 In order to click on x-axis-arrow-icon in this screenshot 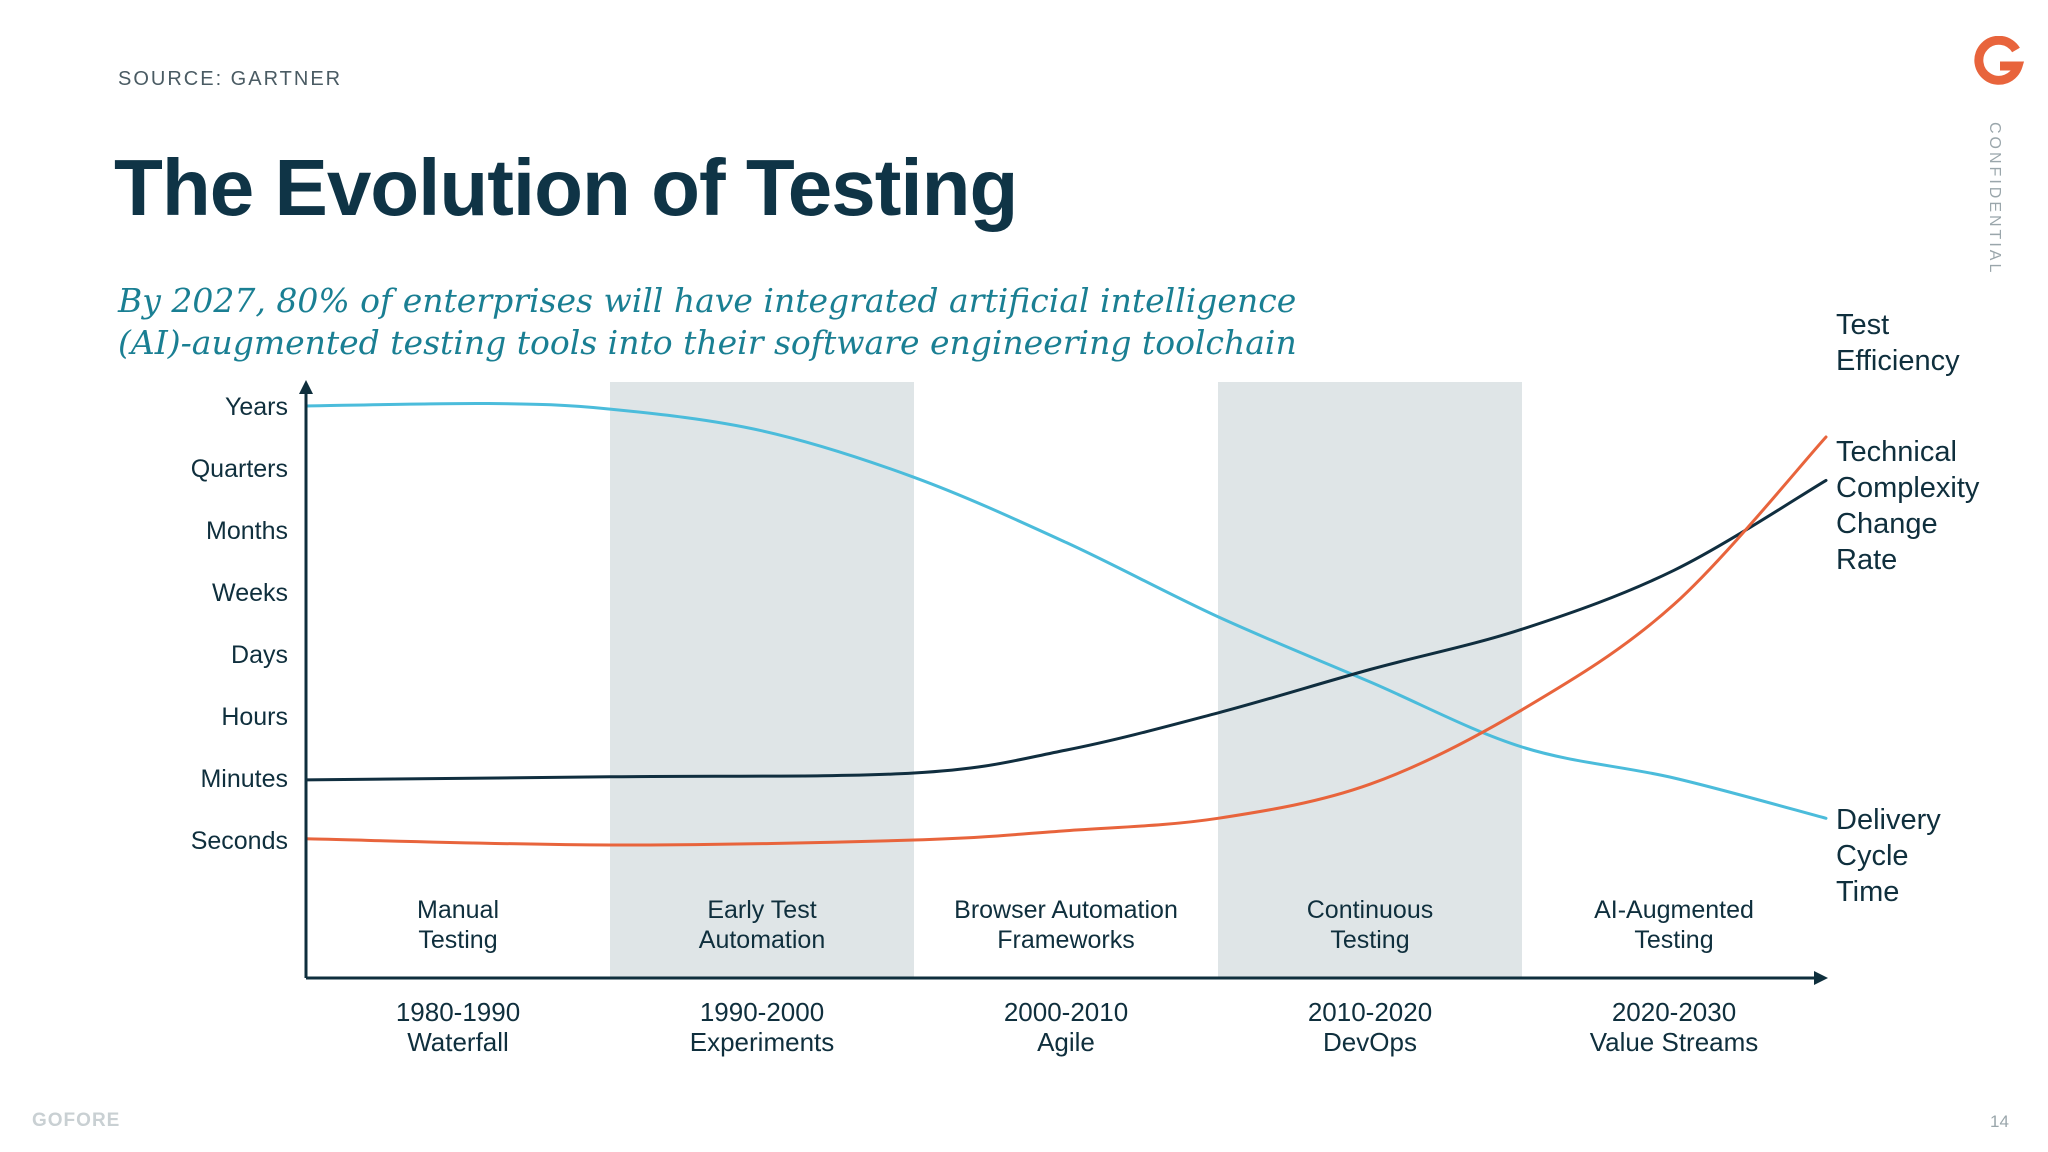, I will do `click(1821, 978)`.